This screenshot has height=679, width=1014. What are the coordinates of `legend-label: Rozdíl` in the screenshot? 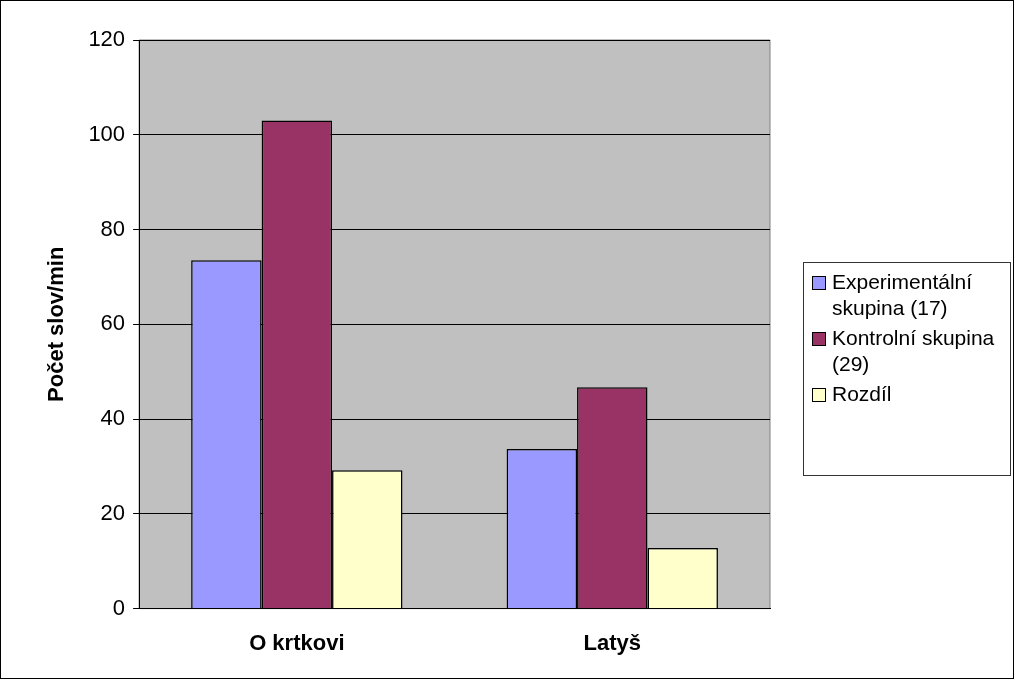 It's located at (862, 394).